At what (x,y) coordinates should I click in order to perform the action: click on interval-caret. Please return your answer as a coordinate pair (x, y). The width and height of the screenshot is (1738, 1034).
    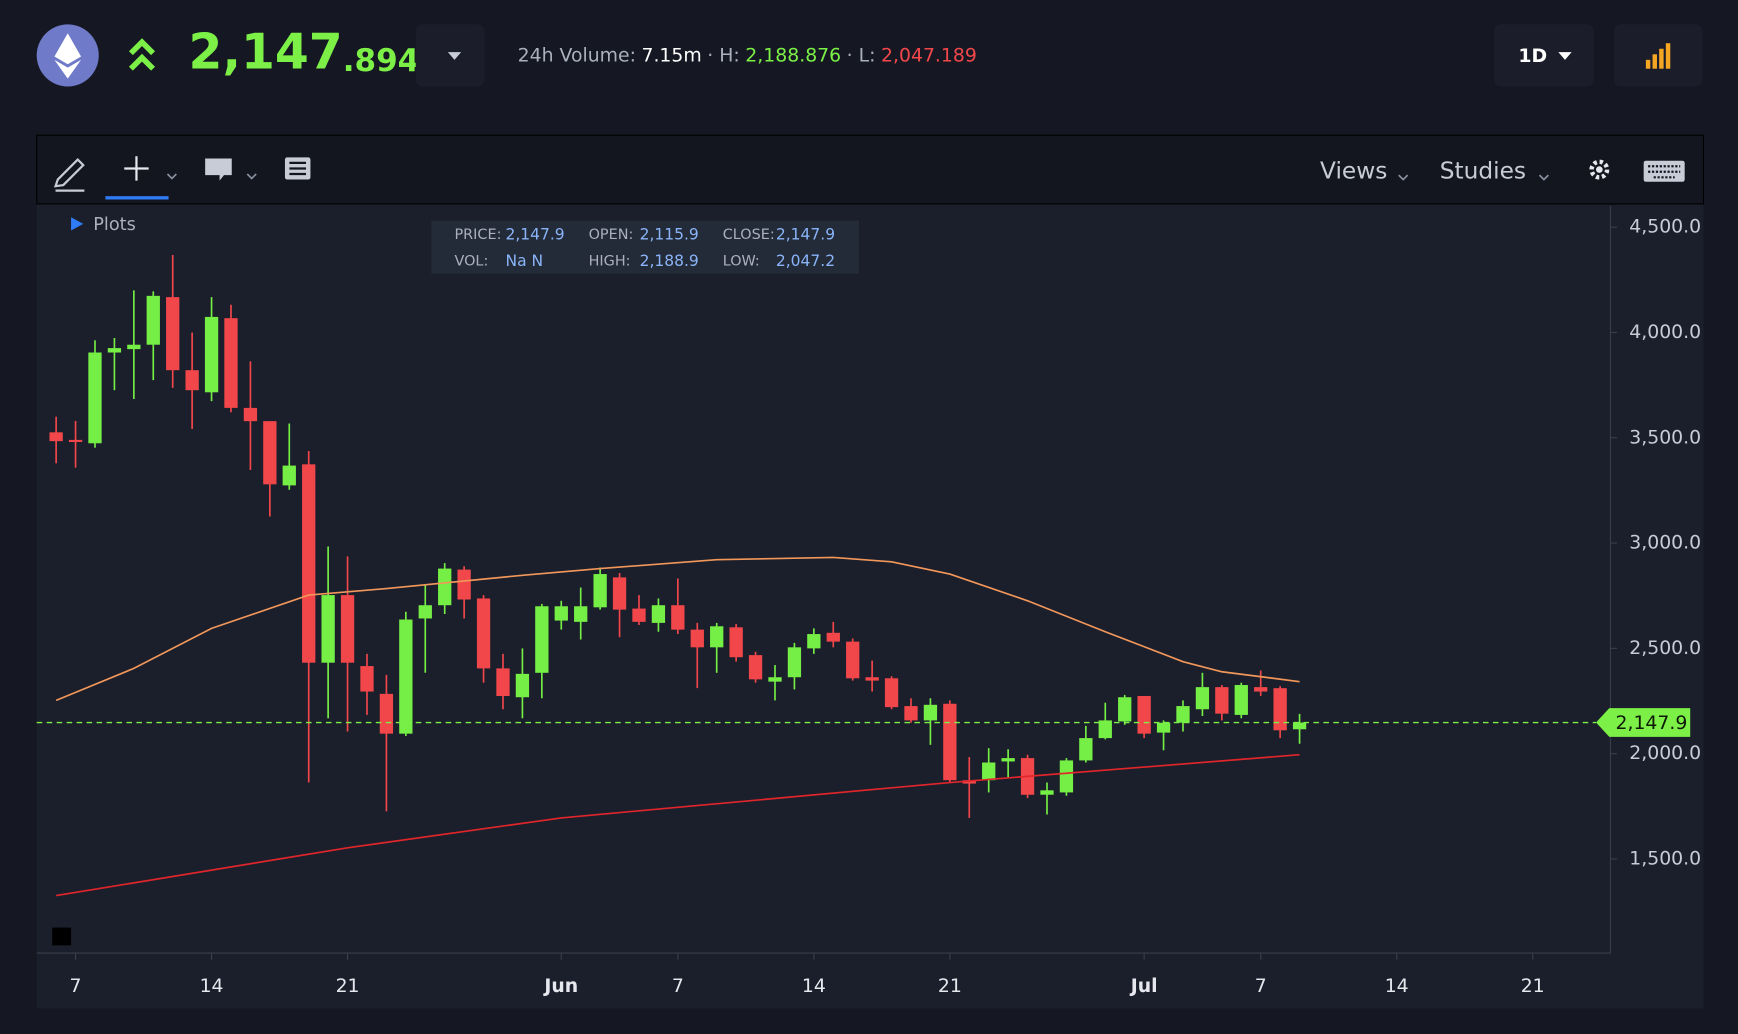
    Looking at the image, I should click on (1565, 56).